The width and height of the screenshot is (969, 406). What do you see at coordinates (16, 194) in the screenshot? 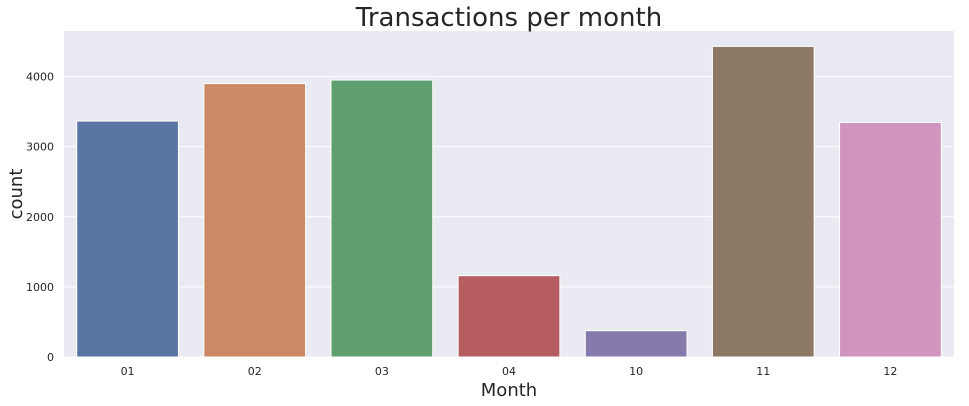
I see `y-axis-title: count` at bounding box center [16, 194].